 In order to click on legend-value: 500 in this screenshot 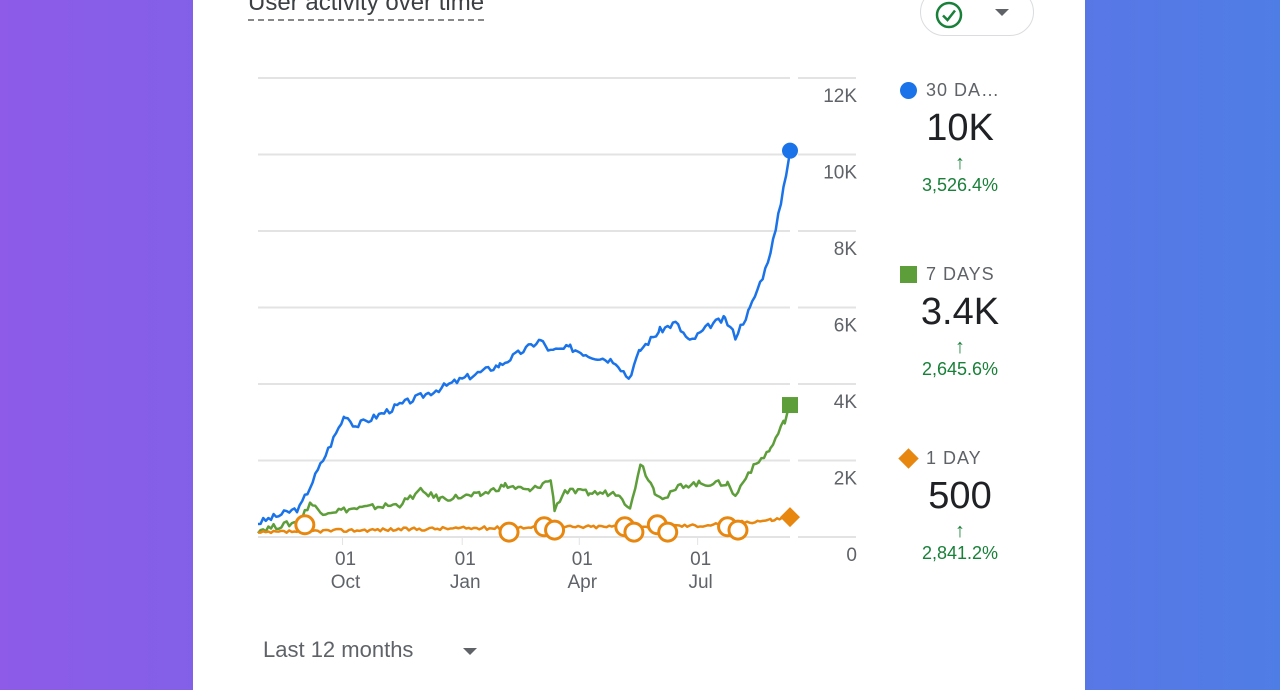, I will do `click(960, 496)`.